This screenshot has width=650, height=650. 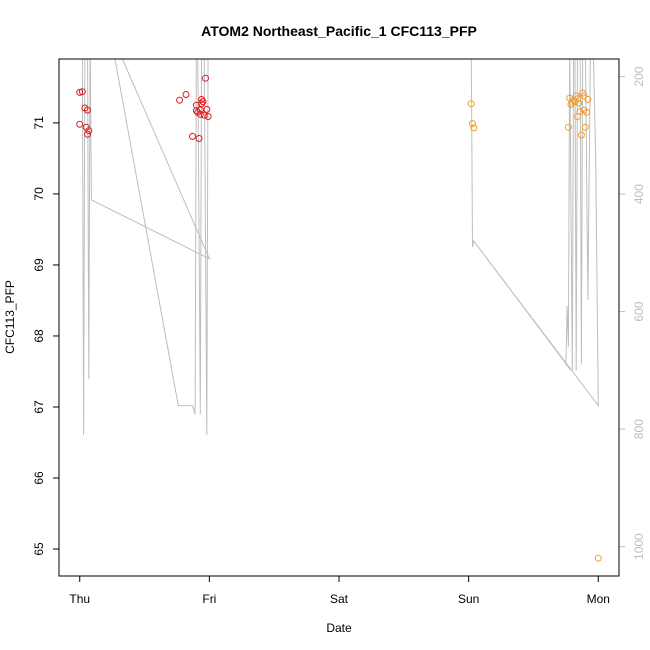 I want to click on y-tick-label-66: 66, so click(x=39, y=478).